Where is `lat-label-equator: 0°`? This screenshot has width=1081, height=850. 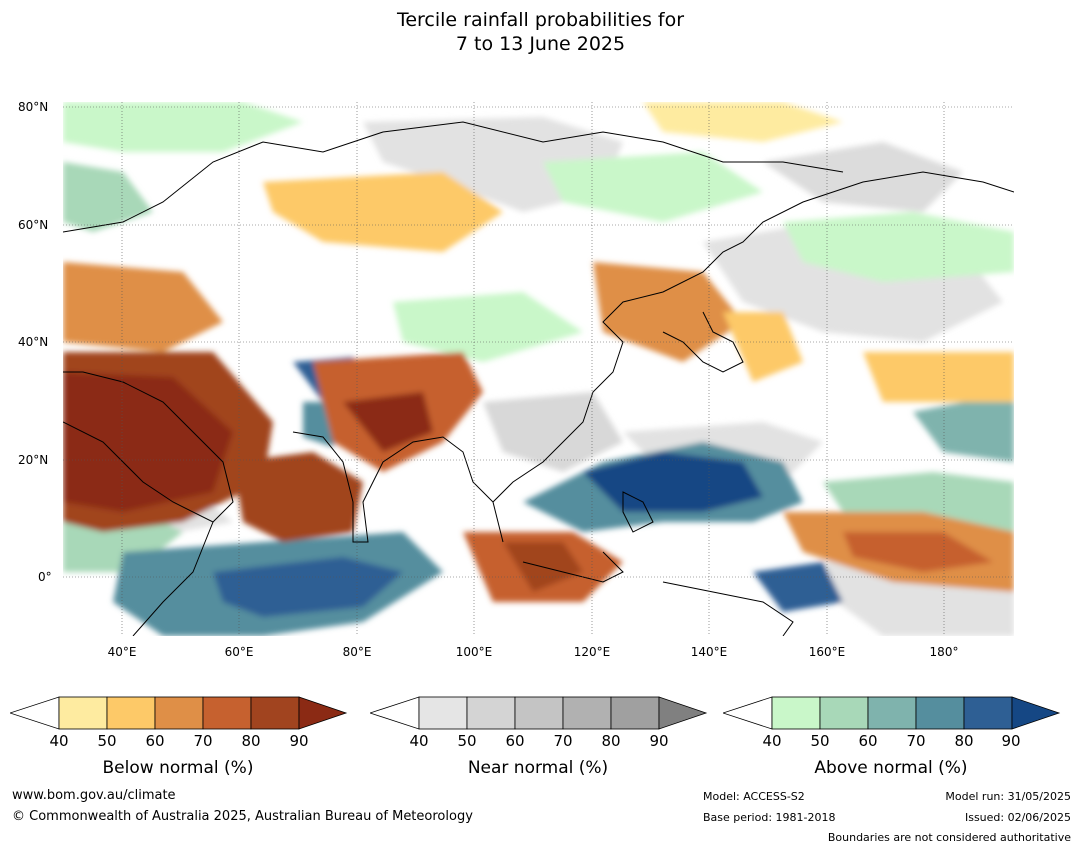
lat-label-equator: 0° is located at coordinates (45, 577).